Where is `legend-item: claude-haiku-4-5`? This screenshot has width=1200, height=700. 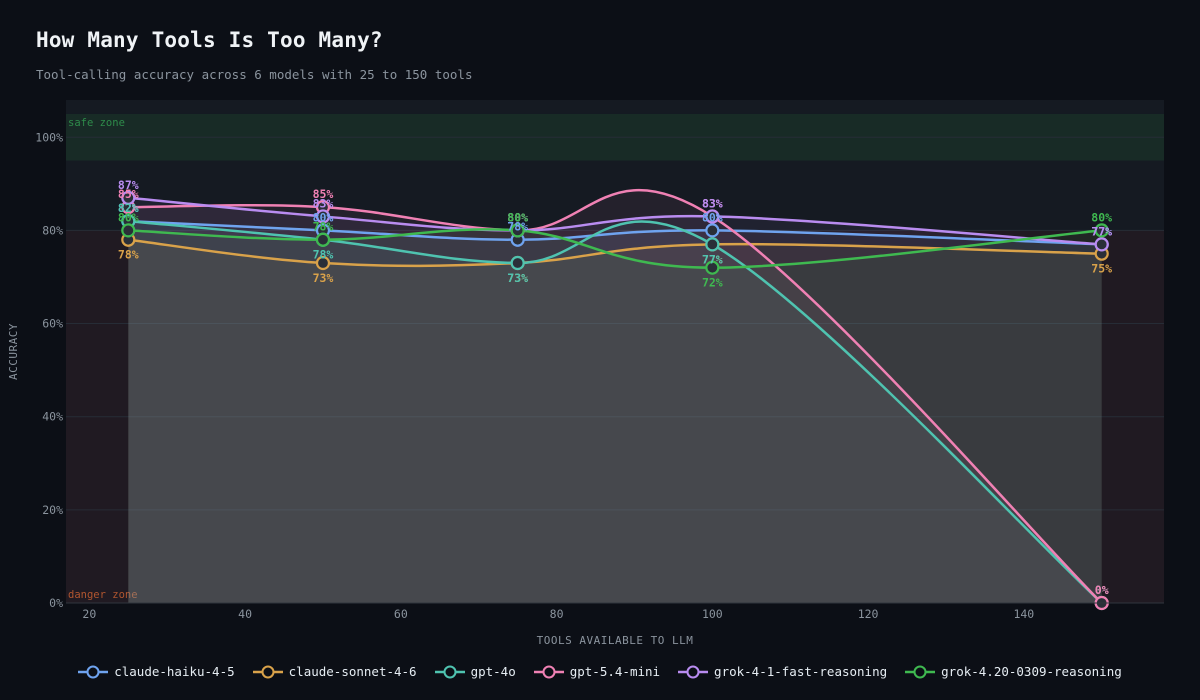
legend-item: claude-haiku-4-5 is located at coordinates (156, 671).